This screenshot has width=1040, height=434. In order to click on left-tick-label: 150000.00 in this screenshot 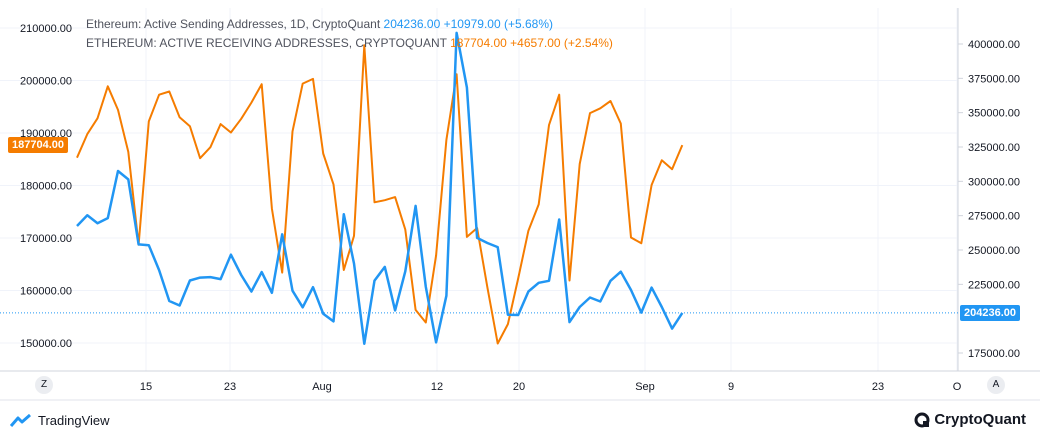, I will do `click(46, 344)`.